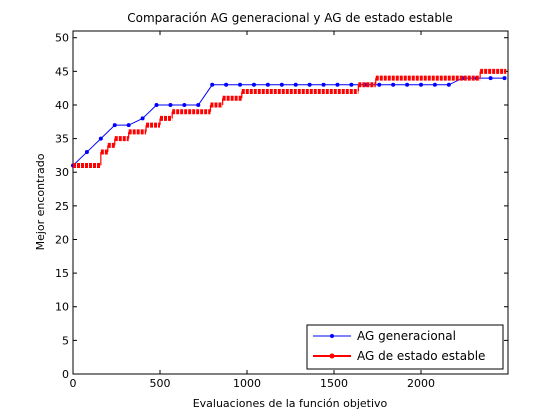 The width and height of the screenshot is (560, 420). I want to click on x-tick-label: 2000, so click(421, 383).